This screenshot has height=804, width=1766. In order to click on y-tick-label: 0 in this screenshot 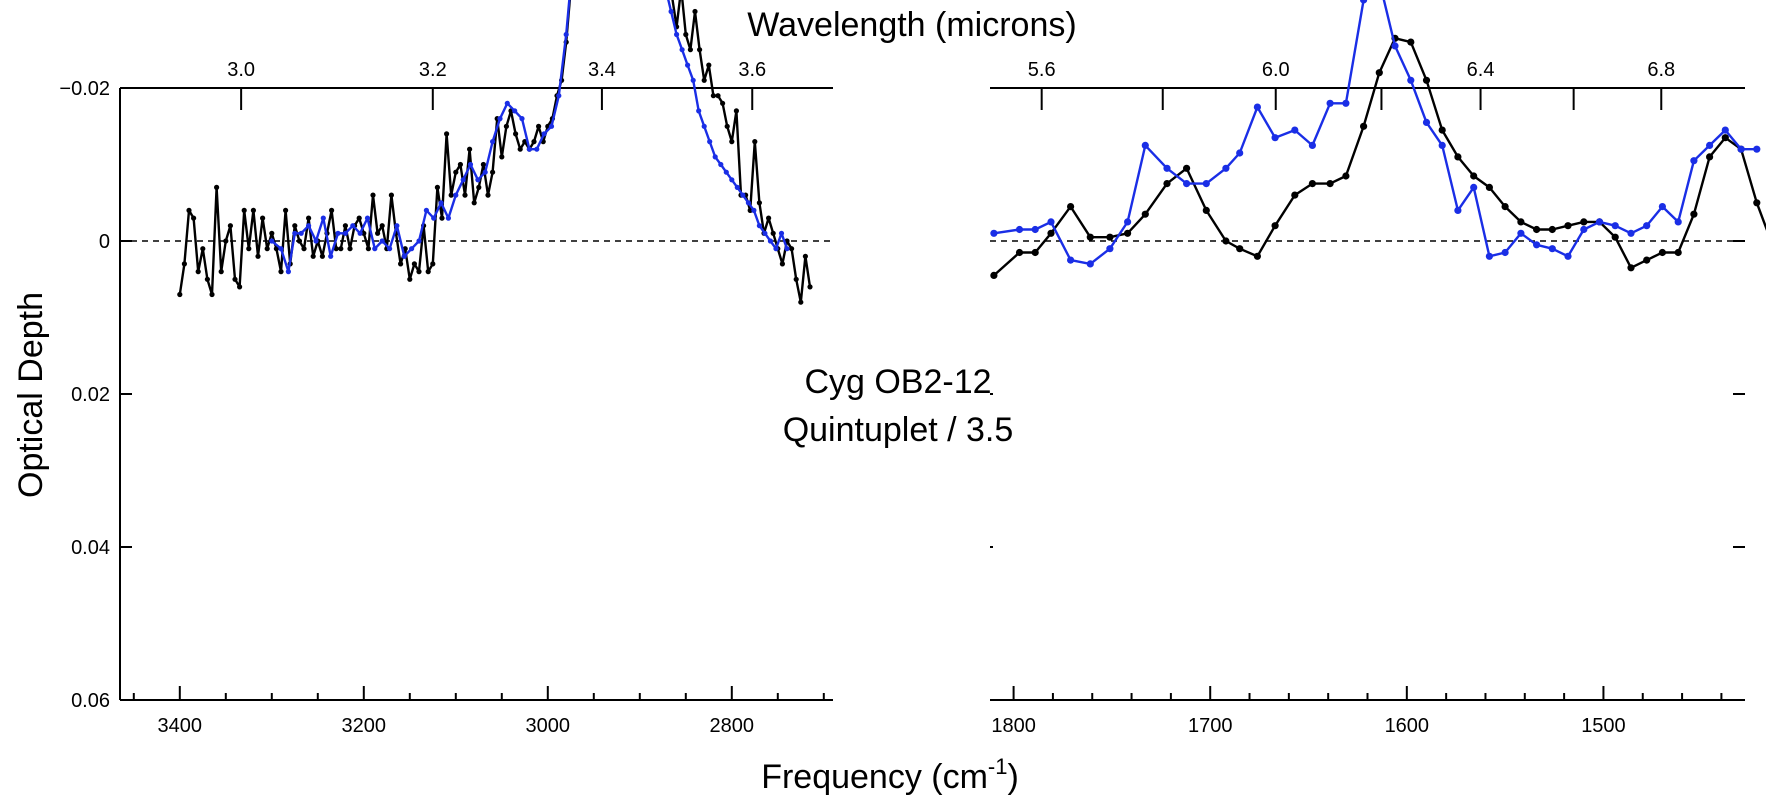, I will do `click(104, 242)`.